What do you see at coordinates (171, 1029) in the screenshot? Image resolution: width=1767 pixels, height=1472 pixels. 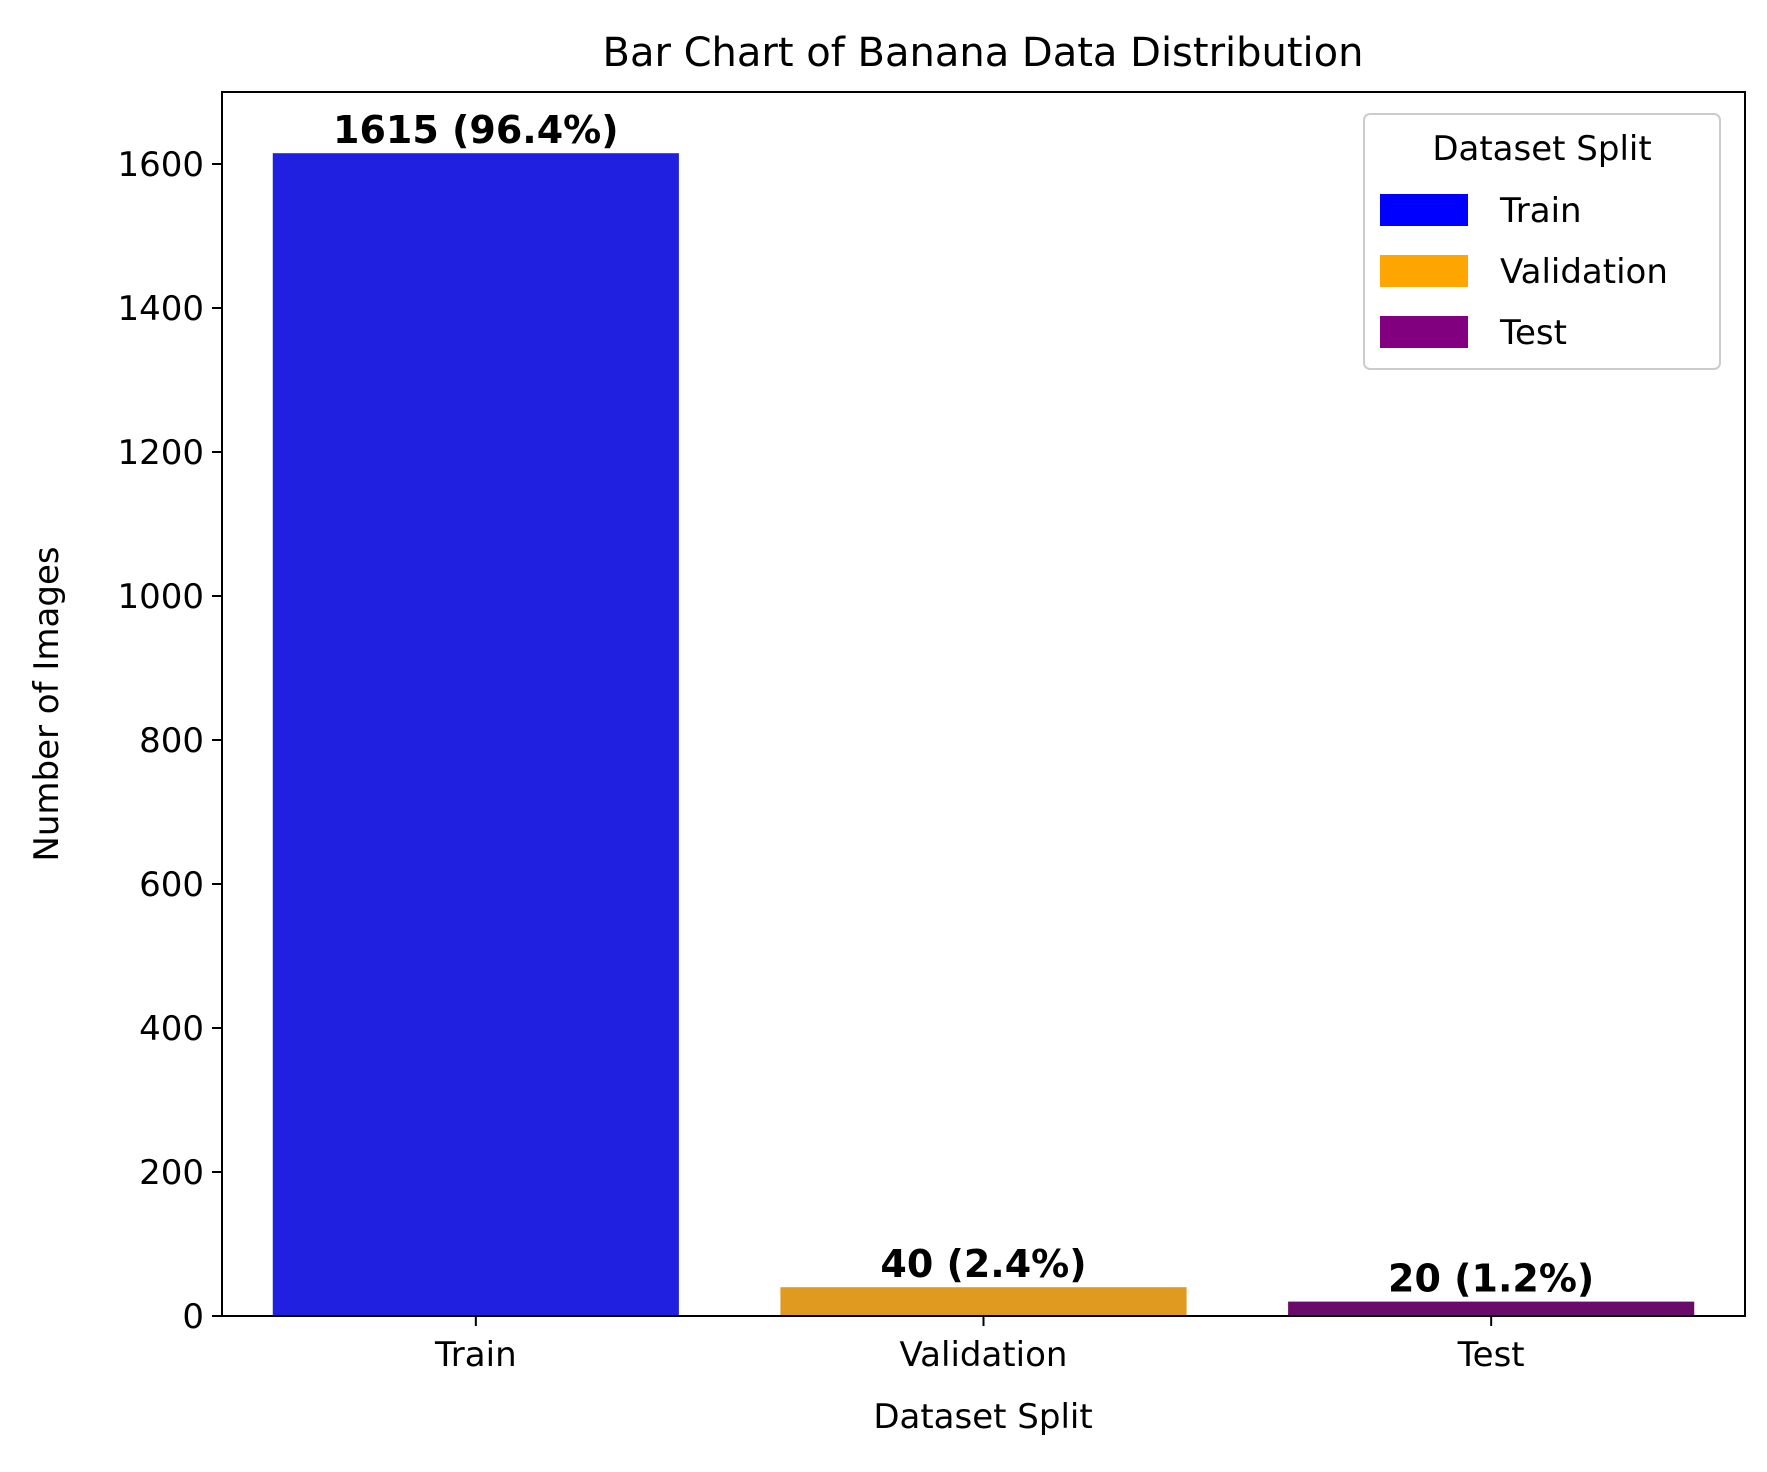 I see `y-tick-label: 400` at bounding box center [171, 1029].